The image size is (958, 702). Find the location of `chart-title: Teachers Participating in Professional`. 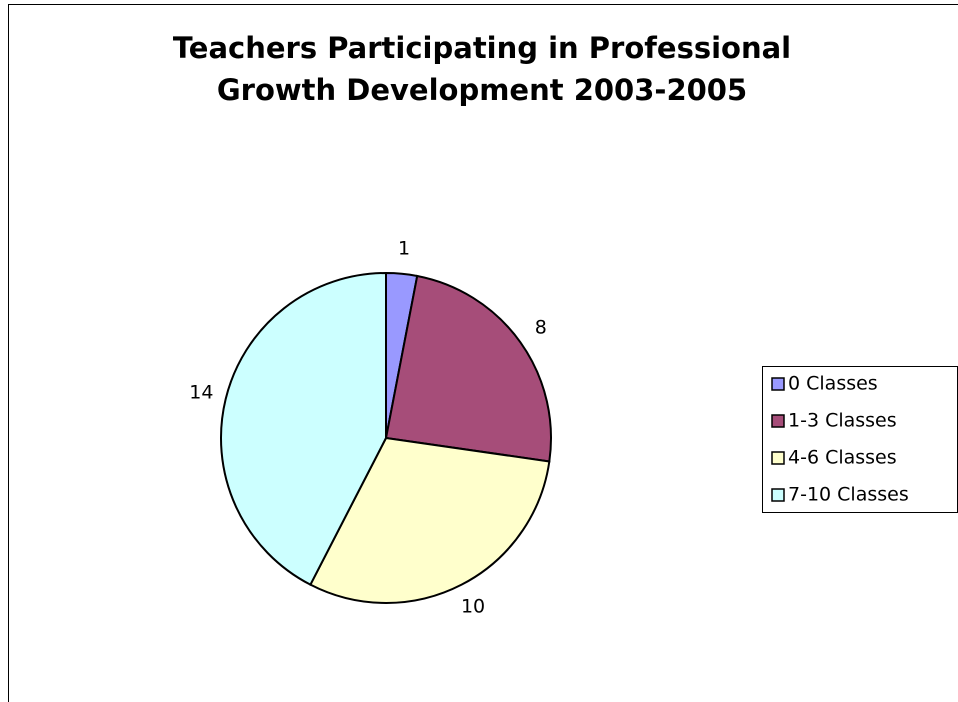

chart-title: Teachers Participating in Professional is located at coordinates (482, 48).